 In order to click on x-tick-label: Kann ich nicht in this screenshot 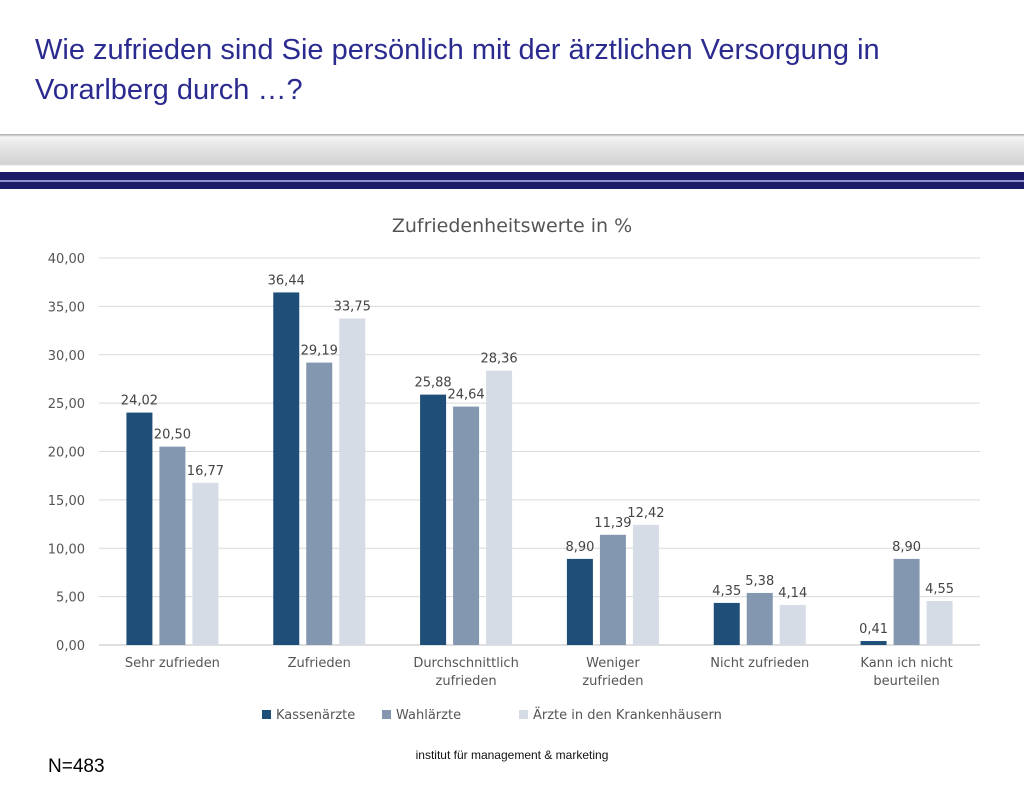, I will do `click(906, 663)`.